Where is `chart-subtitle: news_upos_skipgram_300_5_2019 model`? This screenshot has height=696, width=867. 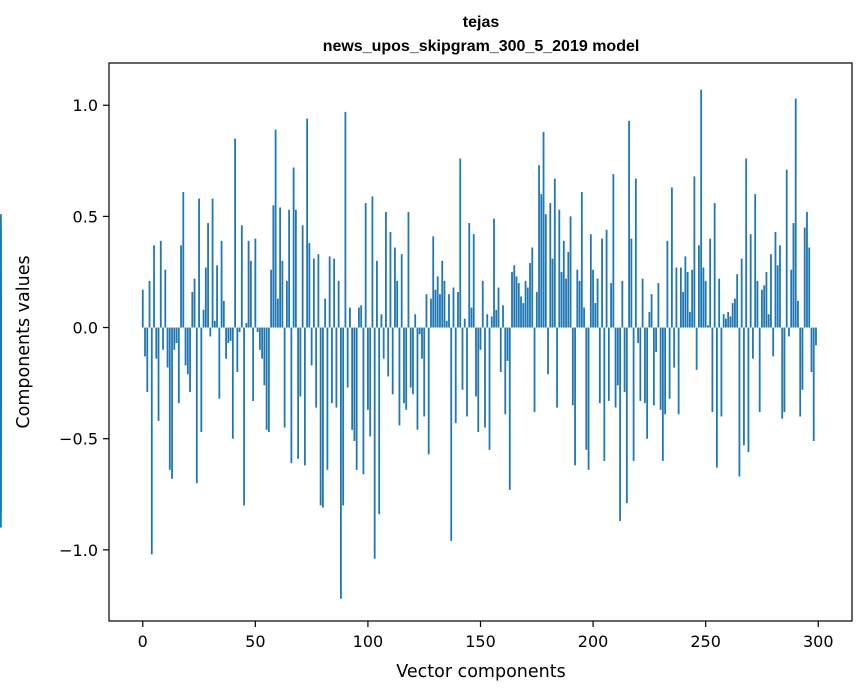
chart-subtitle: news_upos_skipgram_300_5_2019 model is located at coordinates (481, 46).